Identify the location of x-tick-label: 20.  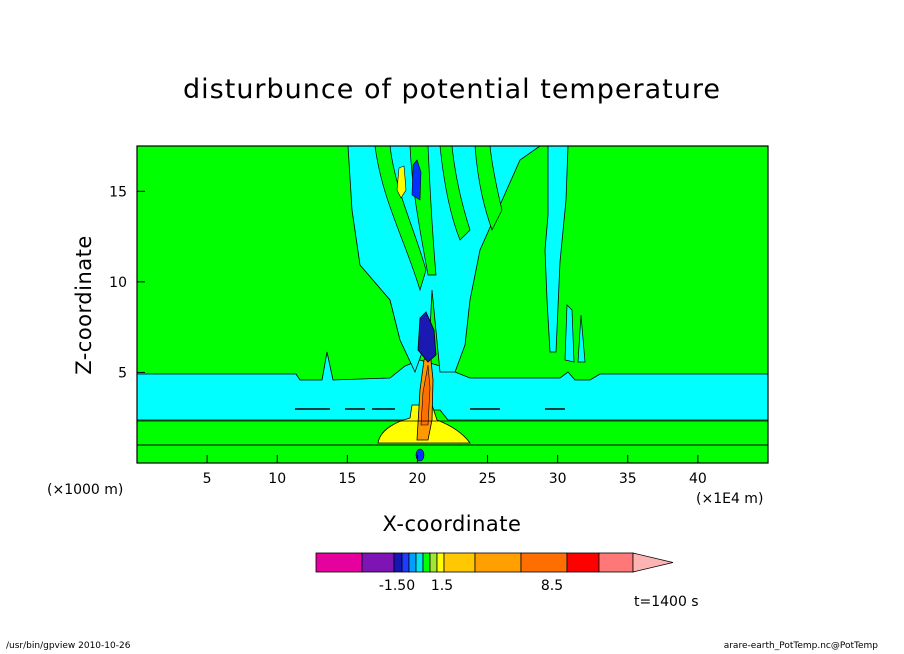
(418, 479).